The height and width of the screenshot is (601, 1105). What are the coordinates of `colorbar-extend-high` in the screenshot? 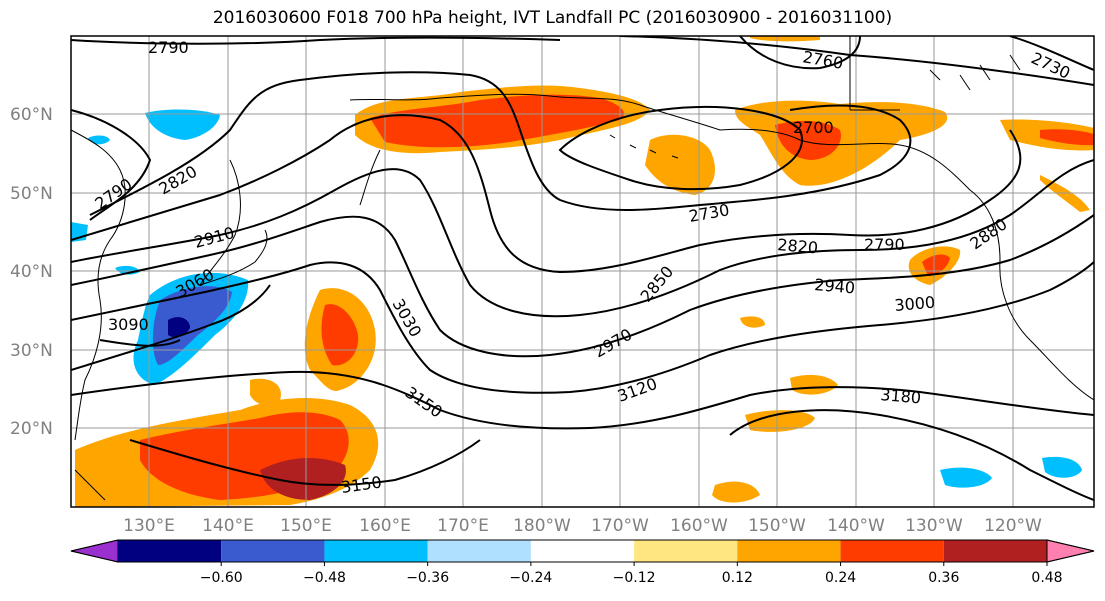 It's located at (1070, 551).